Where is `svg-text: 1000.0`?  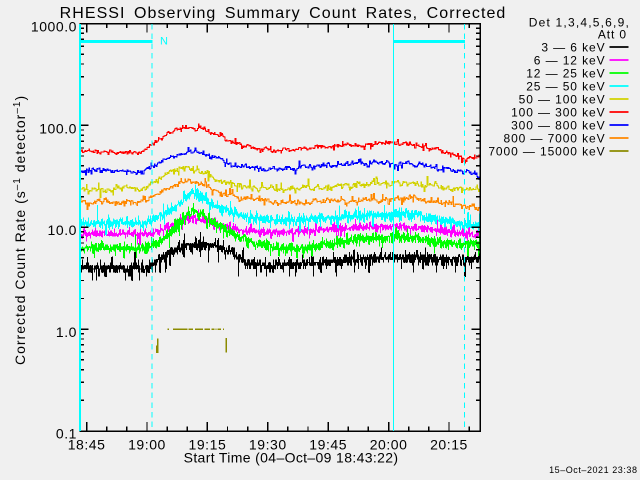
svg-text: 1000.0 is located at coordinates (54, 27).